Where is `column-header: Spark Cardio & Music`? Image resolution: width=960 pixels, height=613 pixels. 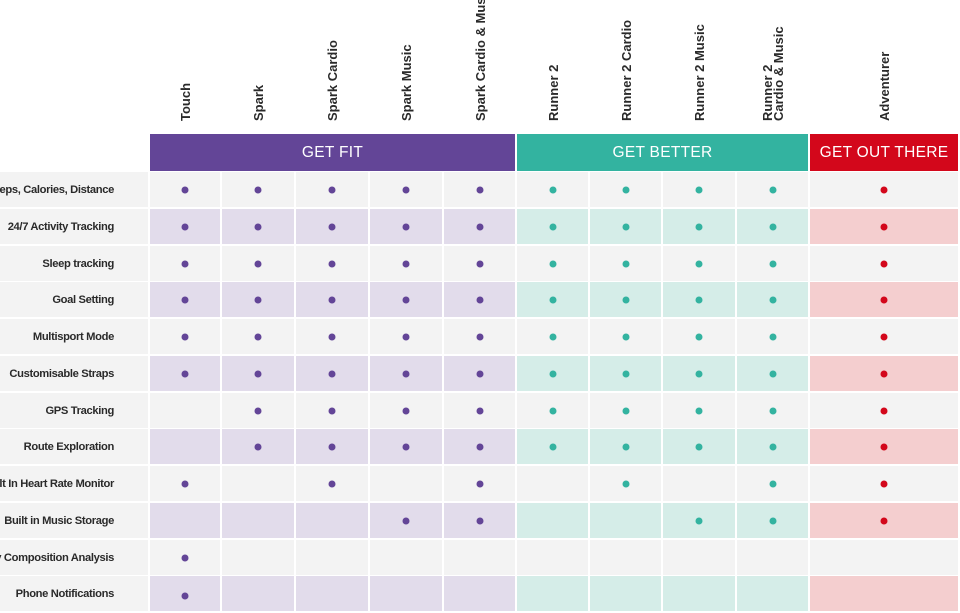 column-header: Spark Cardio & Music is located at coordinates (480, 63).